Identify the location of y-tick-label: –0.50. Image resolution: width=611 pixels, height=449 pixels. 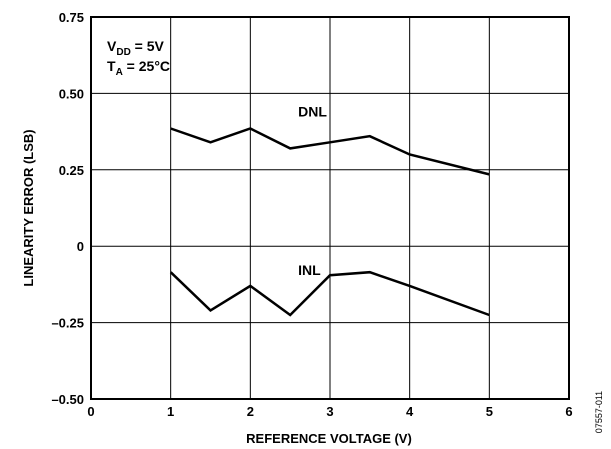
(67, 399).